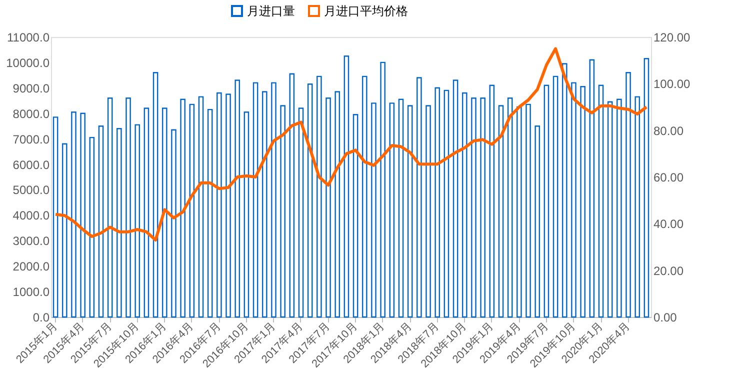 The image size is (735, 389). Describe the element at coordinates (31, 292) in the screenshot. I see `y-tick-label: 1000.0` at that location.